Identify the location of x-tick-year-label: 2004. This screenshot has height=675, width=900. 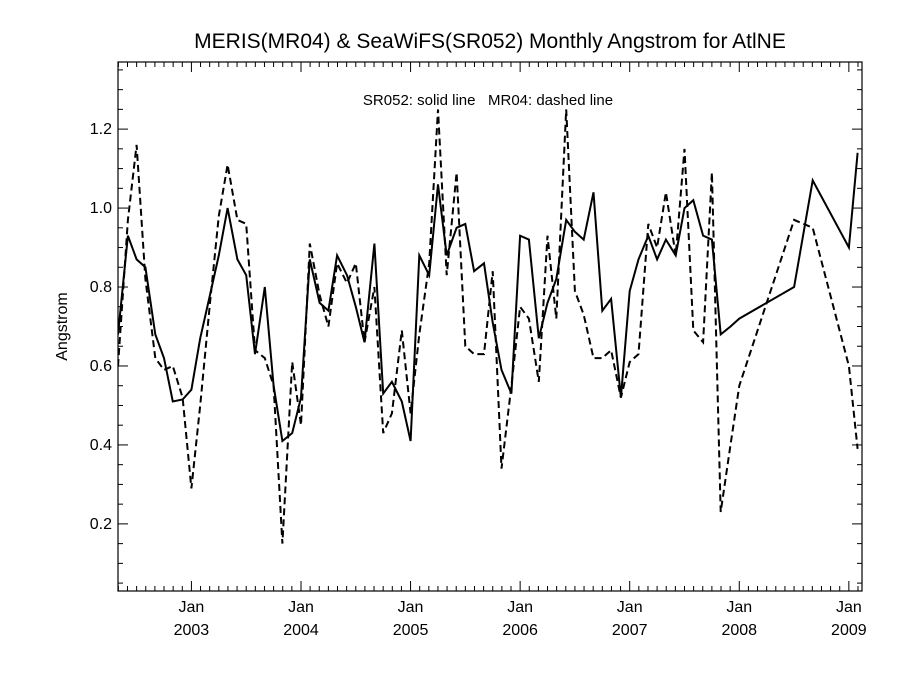
(301, 630).